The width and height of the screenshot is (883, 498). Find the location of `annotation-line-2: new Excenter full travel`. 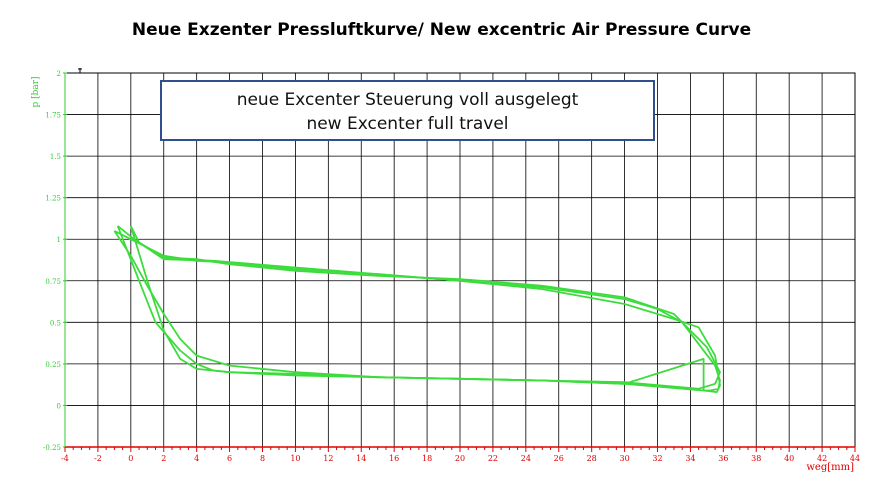

annotation-line-2: new Excenter full travel is located at coordinates (407, 124).